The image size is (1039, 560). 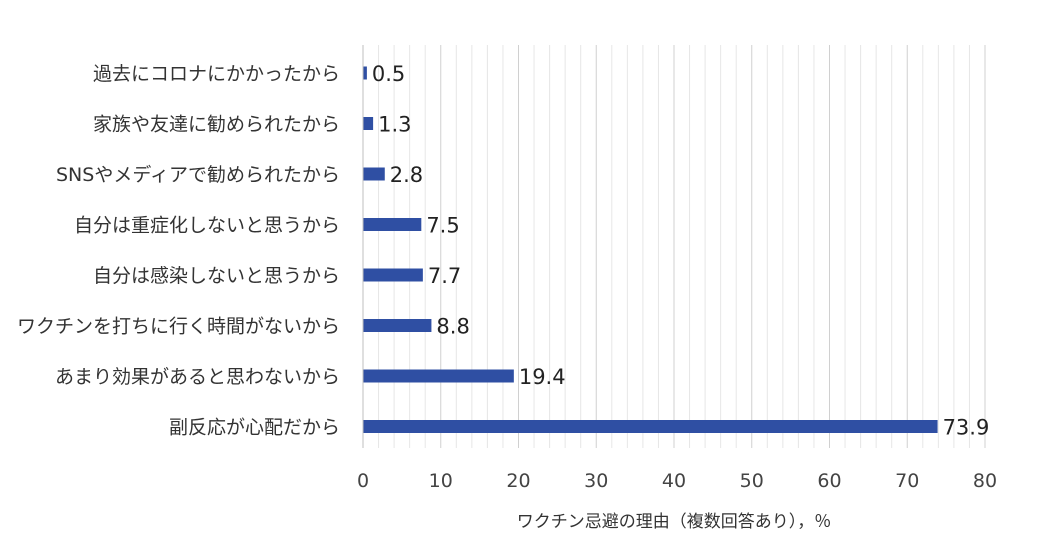 What do you see at coordinates (752, 481) in the screenshot?
I see `x-tick-label: 50` at bounding box center [752, 481].